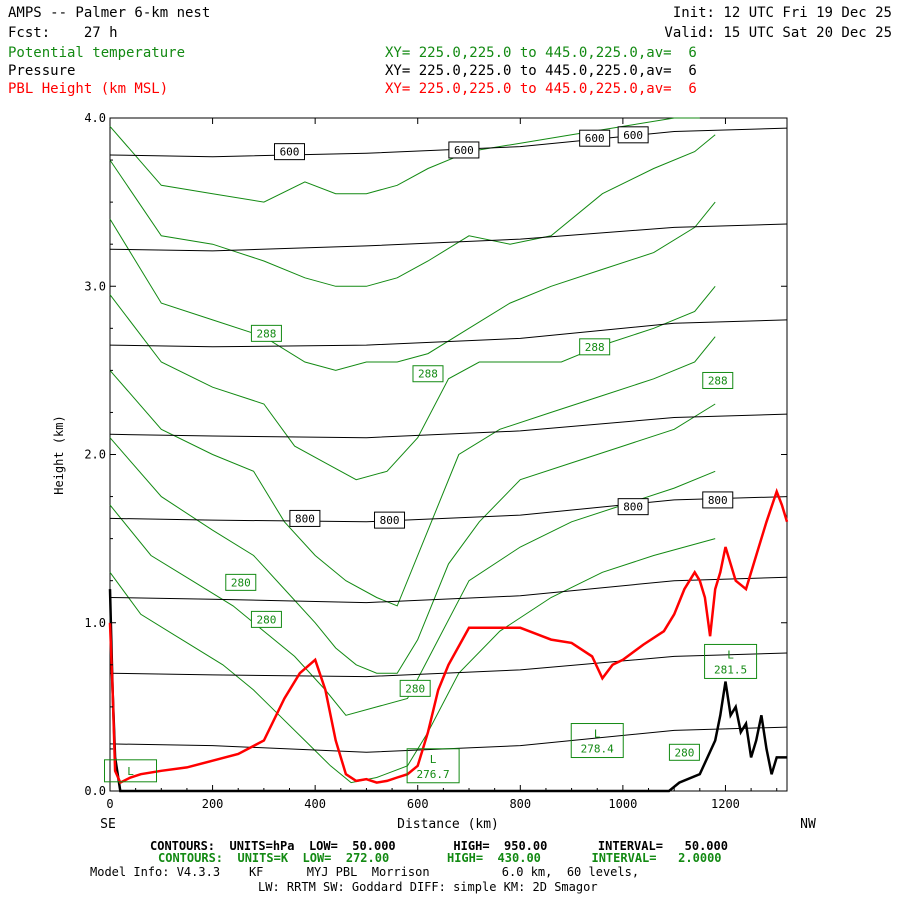  Describe the element at coordinates (541, 71) in the screenshot. I see `field-pressure-xy: XY= 225.0,225.0 to 445.0,225.0,av= 6` at that location.